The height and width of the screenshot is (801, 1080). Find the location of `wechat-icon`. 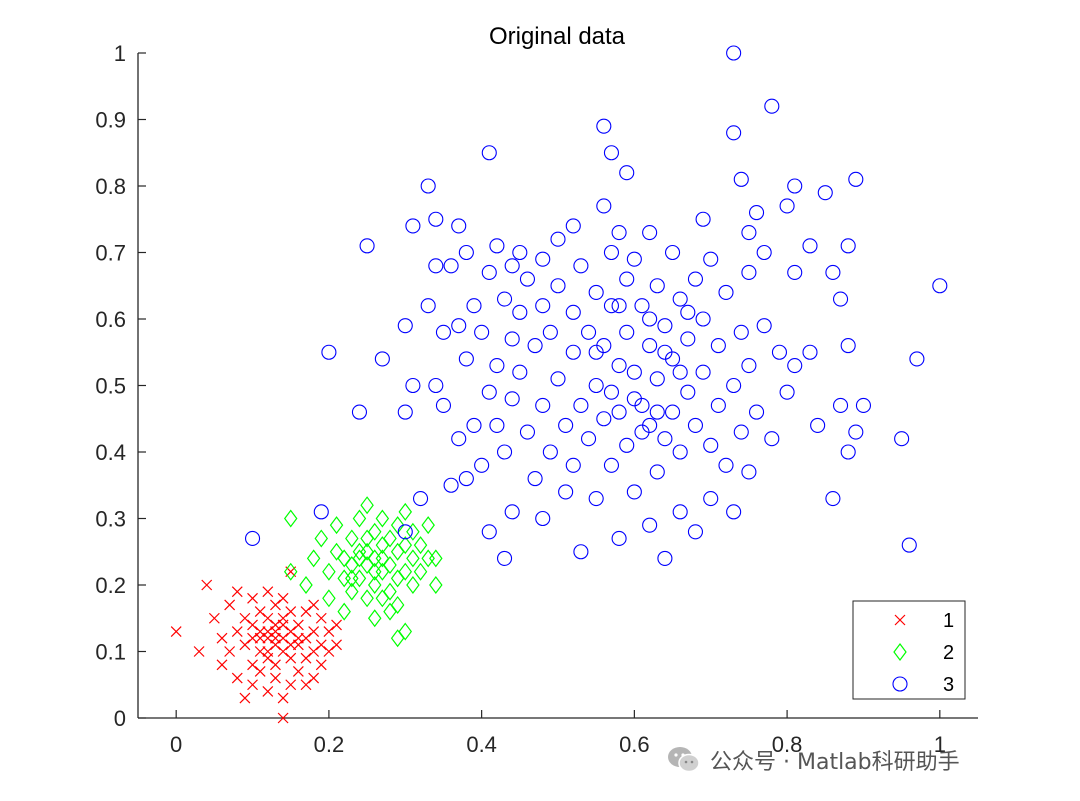

wechat-icon is located at coordinates (684, 760).